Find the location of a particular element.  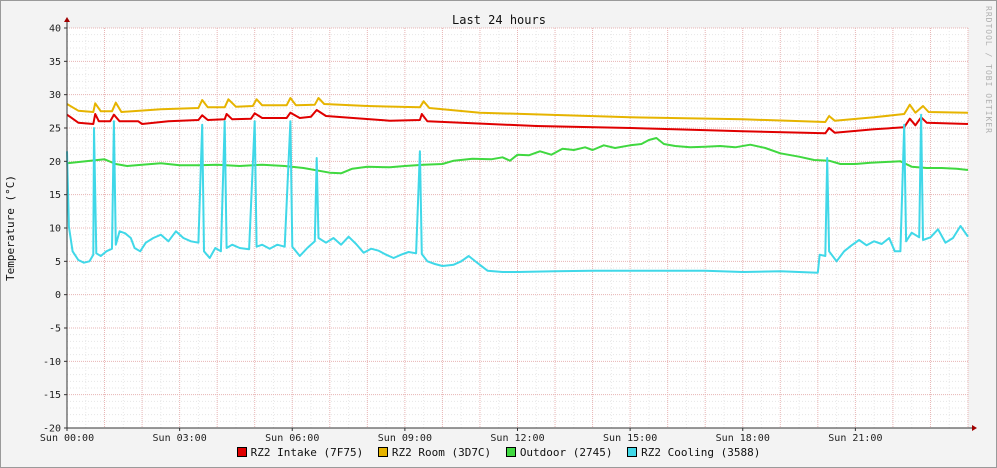

y-axis-arrow is located at coordinates (67, 19).